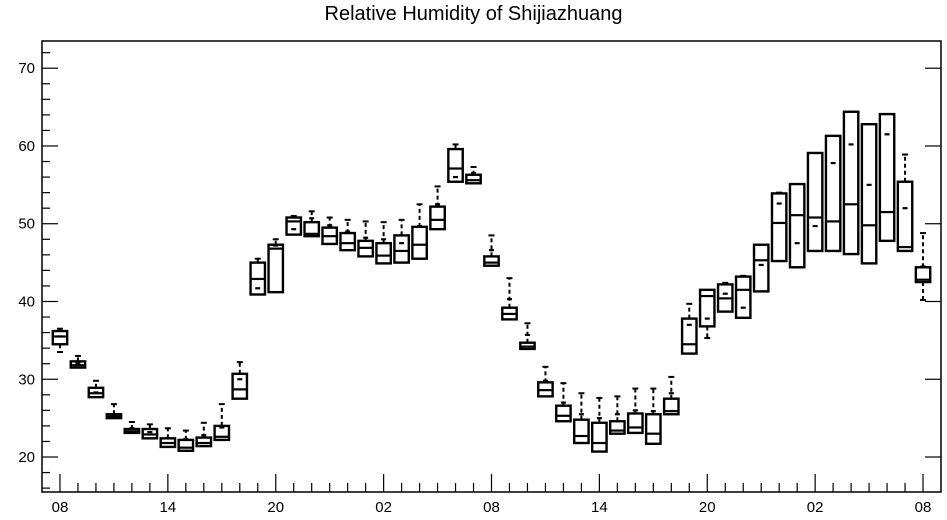  I want to click on y-tick-label: 40, so click(26, 301).